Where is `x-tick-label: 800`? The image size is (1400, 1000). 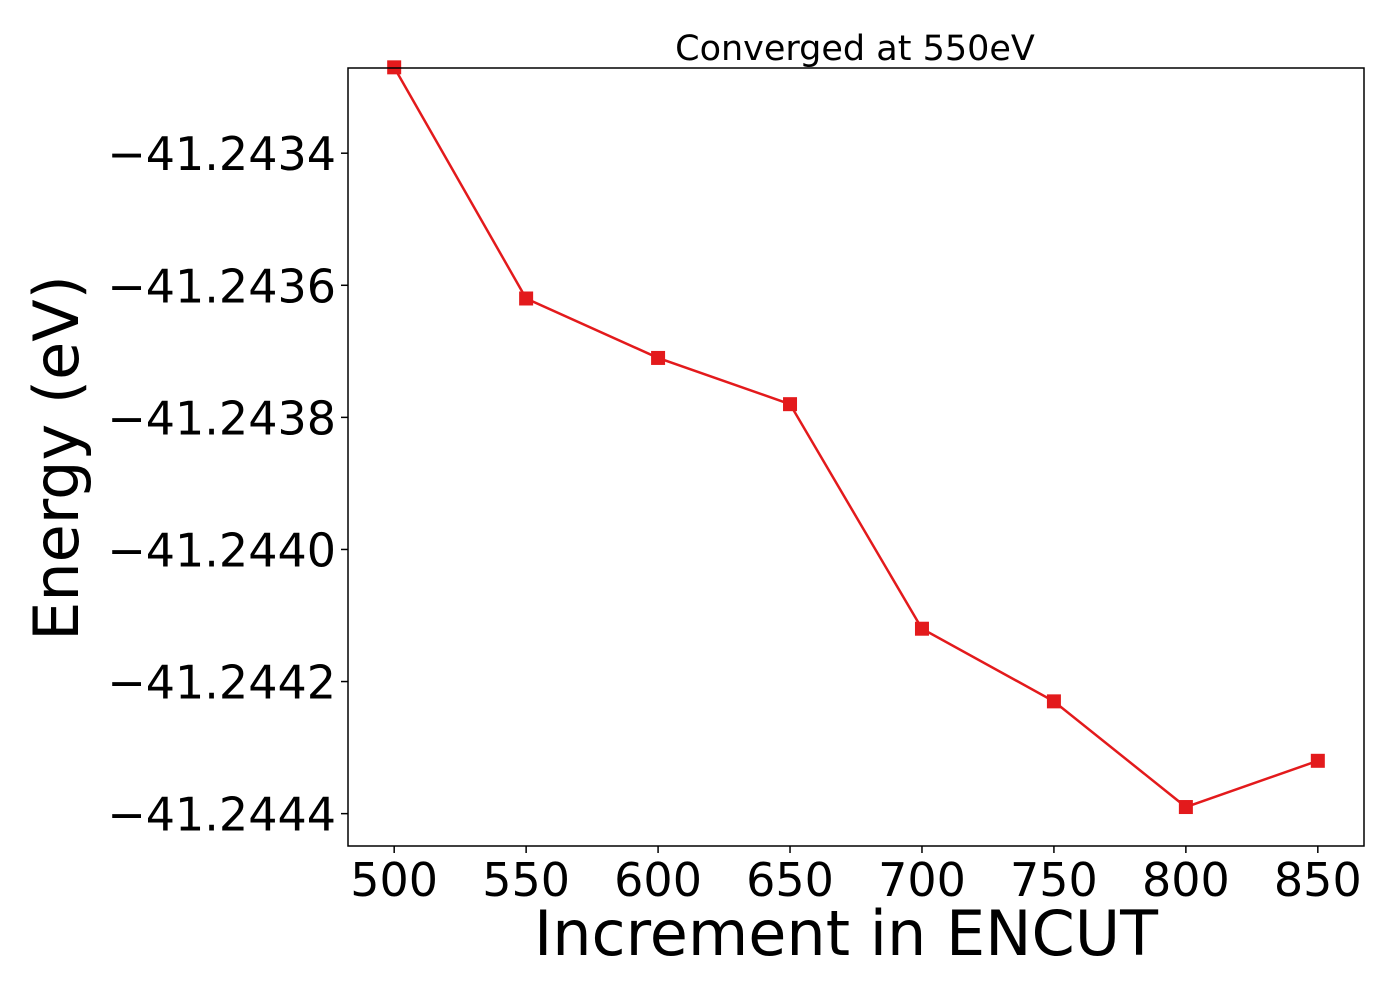
x-tick-label: 800 is located at coordinates (1186, 880).